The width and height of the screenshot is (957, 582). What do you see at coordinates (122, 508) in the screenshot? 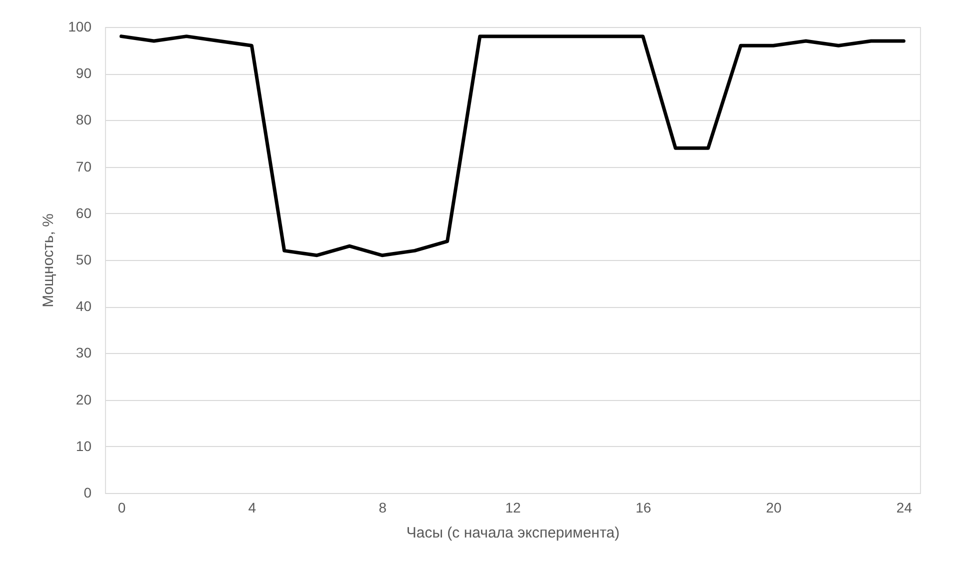
I see `x-tick-label: 0` at bounding box center [122, 508].